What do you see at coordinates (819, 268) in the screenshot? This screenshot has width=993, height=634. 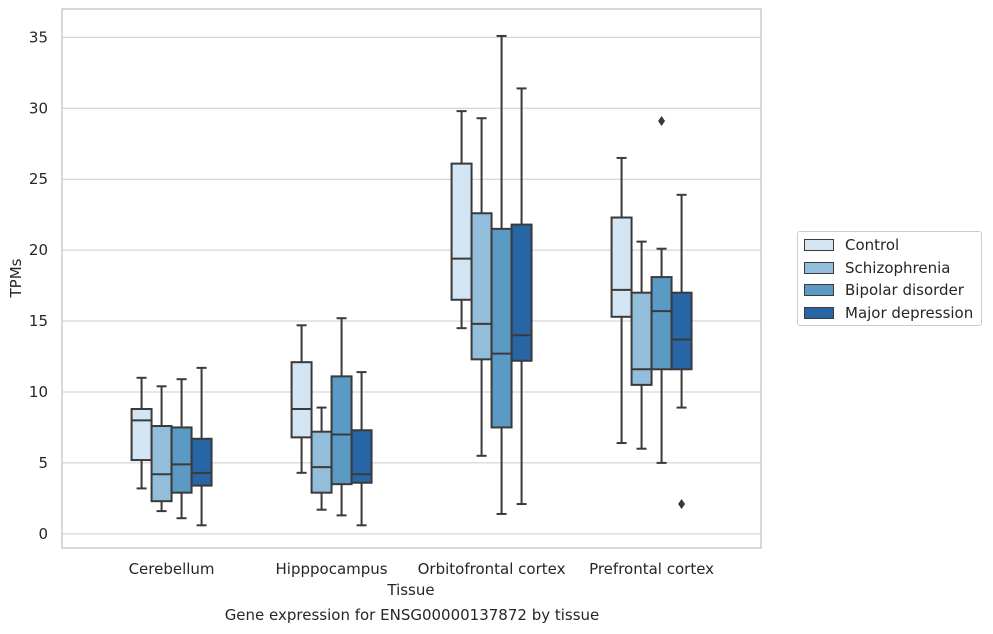 I see `legend-swatch-schizophrenia` at bounding box center [819, 268].